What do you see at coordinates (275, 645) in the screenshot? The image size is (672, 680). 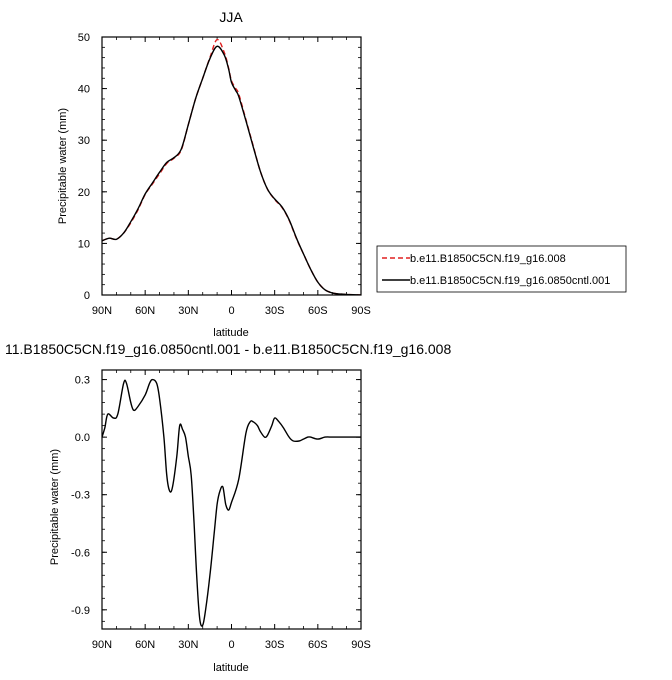 I see `x-tick-label-1-4: 30S` at bounding box center [275, 645].